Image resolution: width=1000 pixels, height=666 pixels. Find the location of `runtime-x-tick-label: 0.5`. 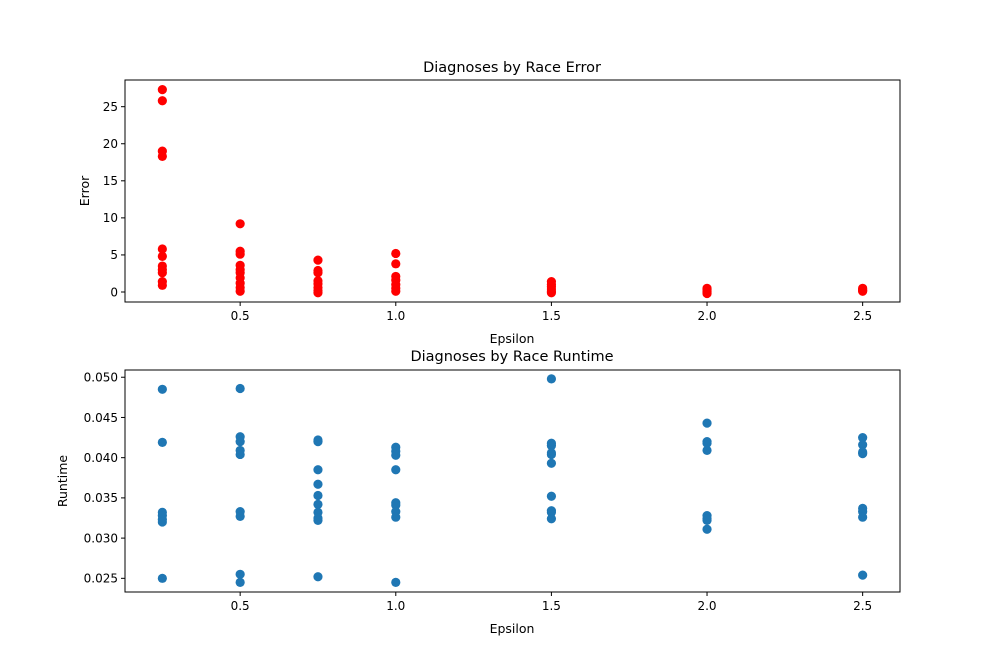

runtime-x-tick-label: 0.5 is located at coordinates (240, 606).